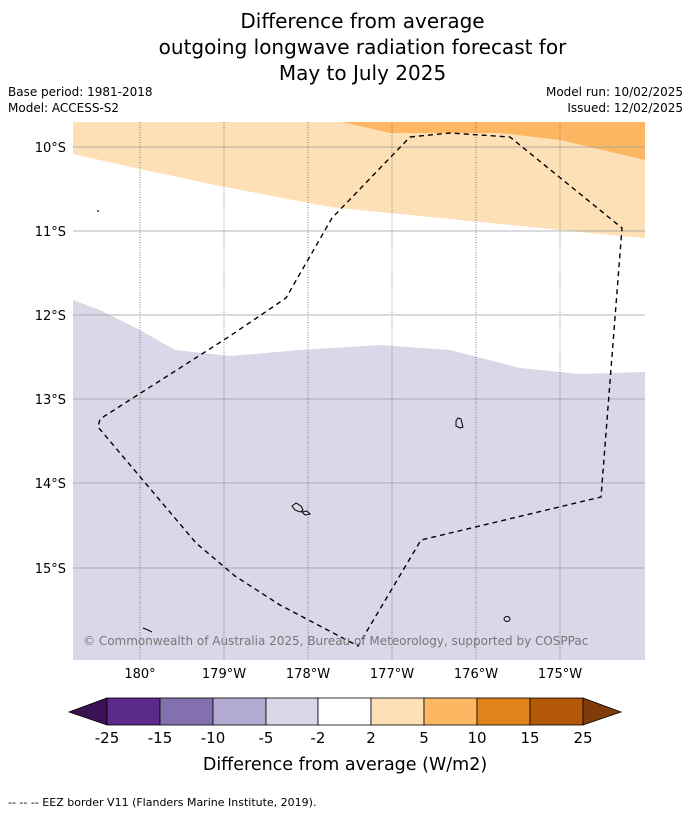  I want to click on issued-date: Issued: 12/02/2025, so click(625, 108).